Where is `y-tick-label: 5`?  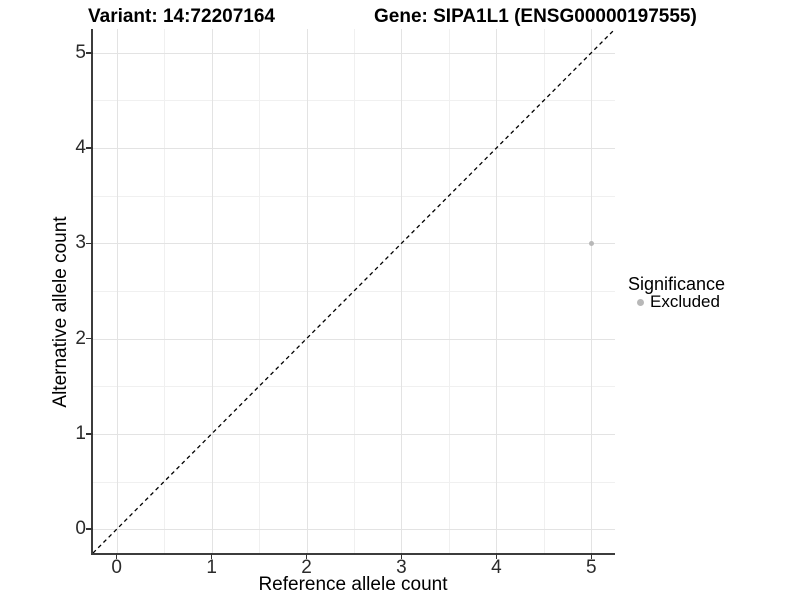 y-tick-label: 5 is located at coordinates (80, 52).